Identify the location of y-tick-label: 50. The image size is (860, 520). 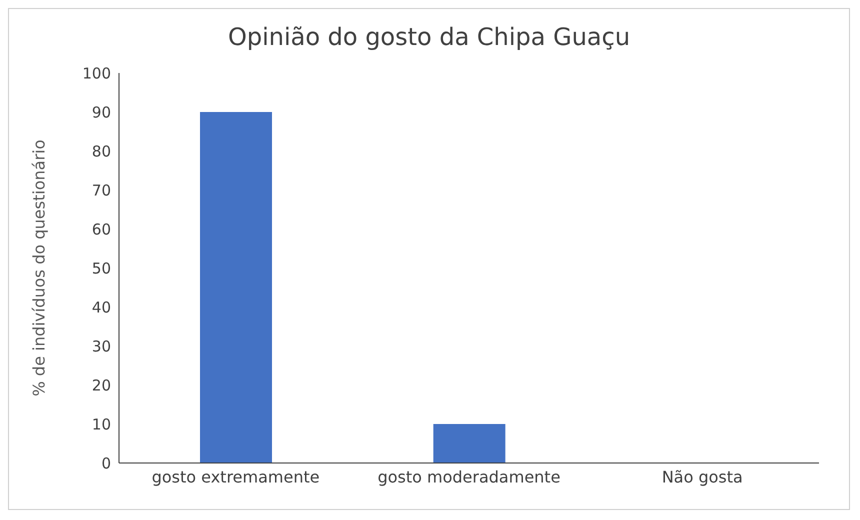
(101, 268).